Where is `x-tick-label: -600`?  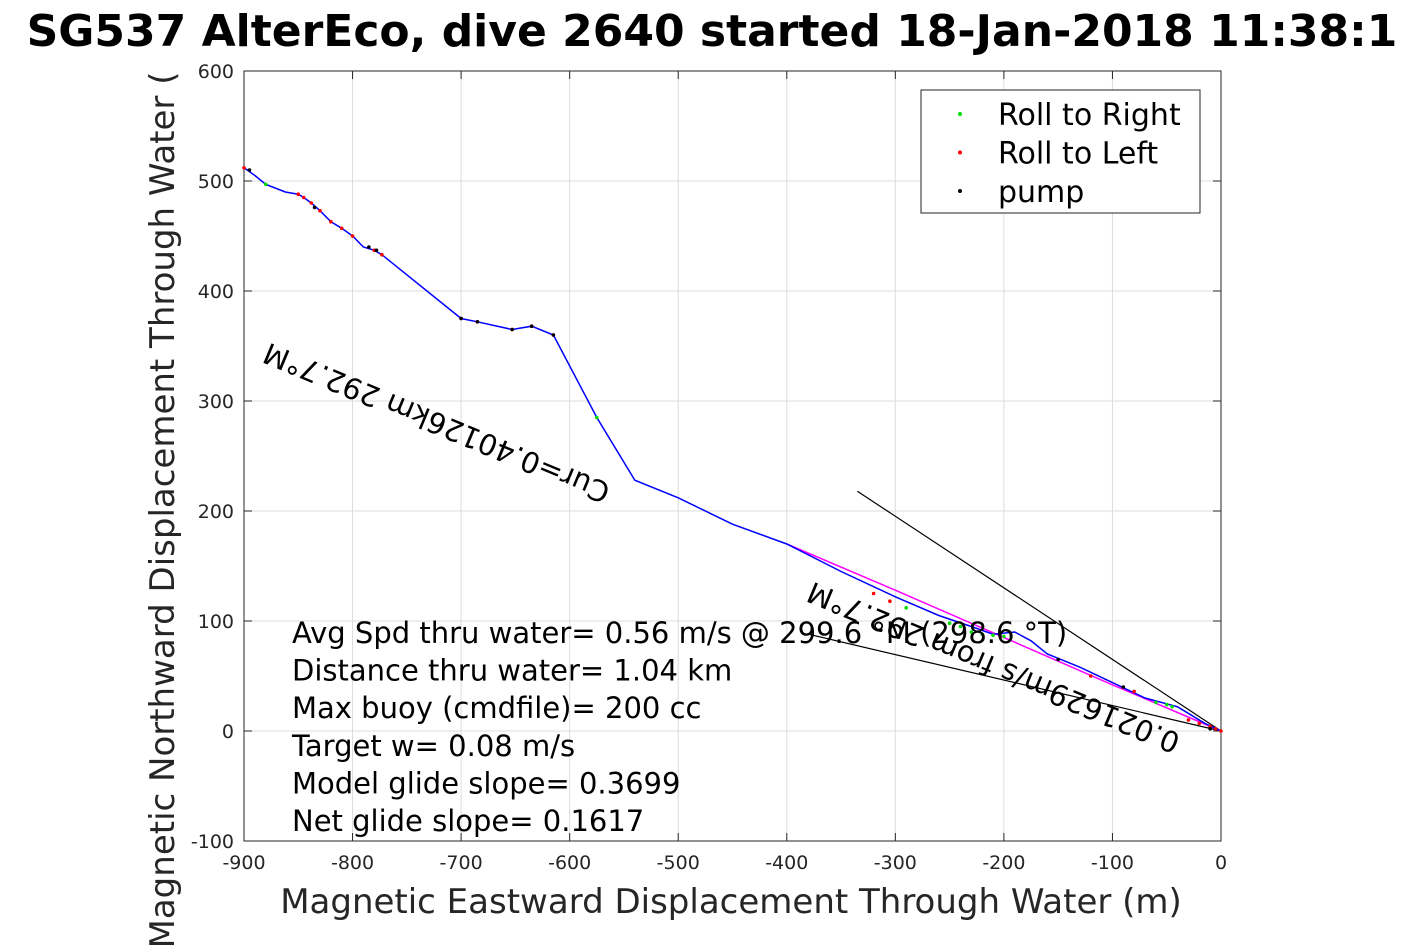 x-tick-label: -600 is located at coordinates (569, 863).